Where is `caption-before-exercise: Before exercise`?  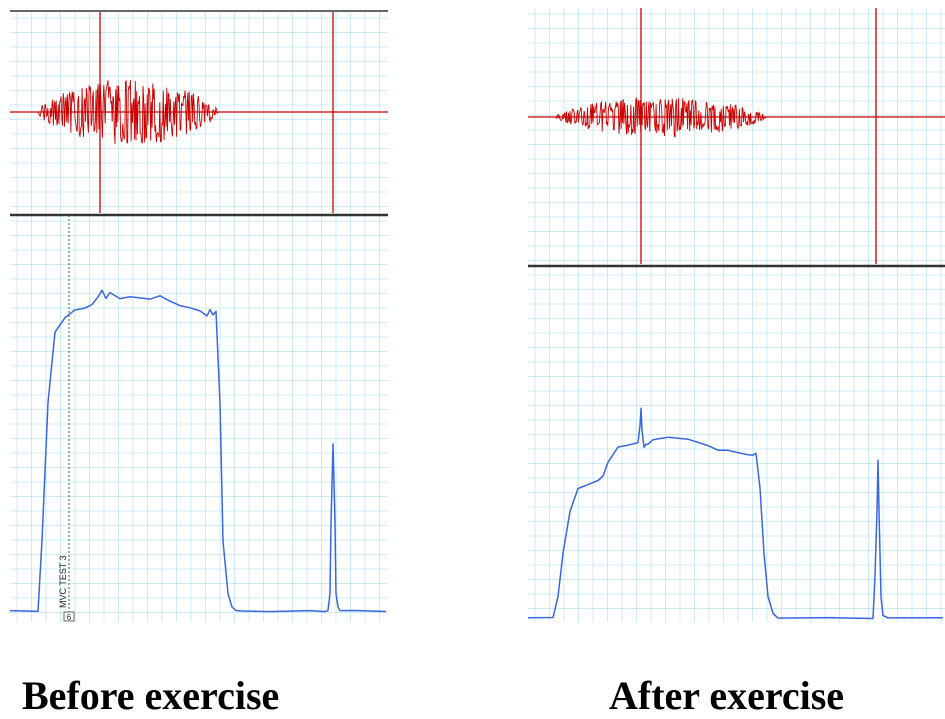 caption-before-exercise: Before exercise is located at coordinates (151, 695).